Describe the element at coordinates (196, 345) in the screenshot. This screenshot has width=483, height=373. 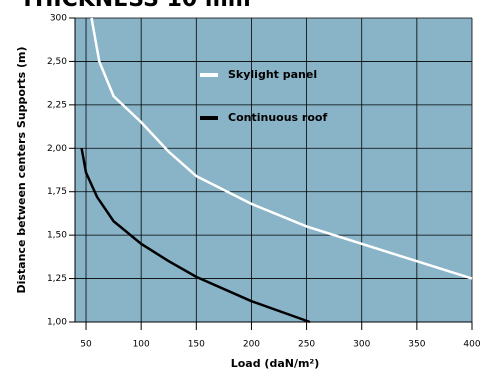
I see `x-tick-label: 150` at that location.